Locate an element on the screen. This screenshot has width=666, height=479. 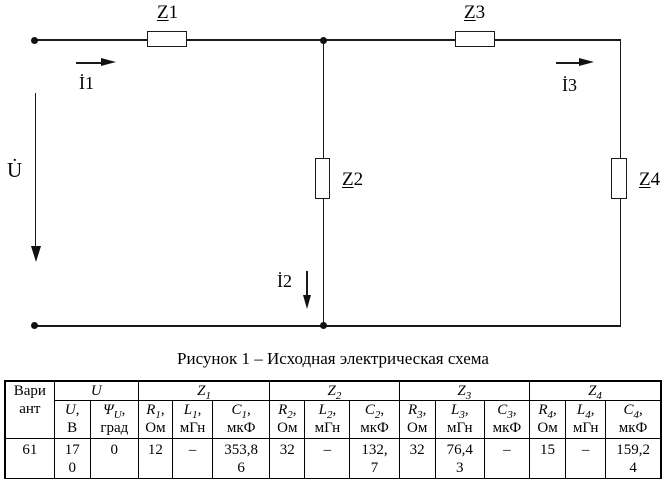
current-i2-arrow-line is located at coordinates (307, 283).